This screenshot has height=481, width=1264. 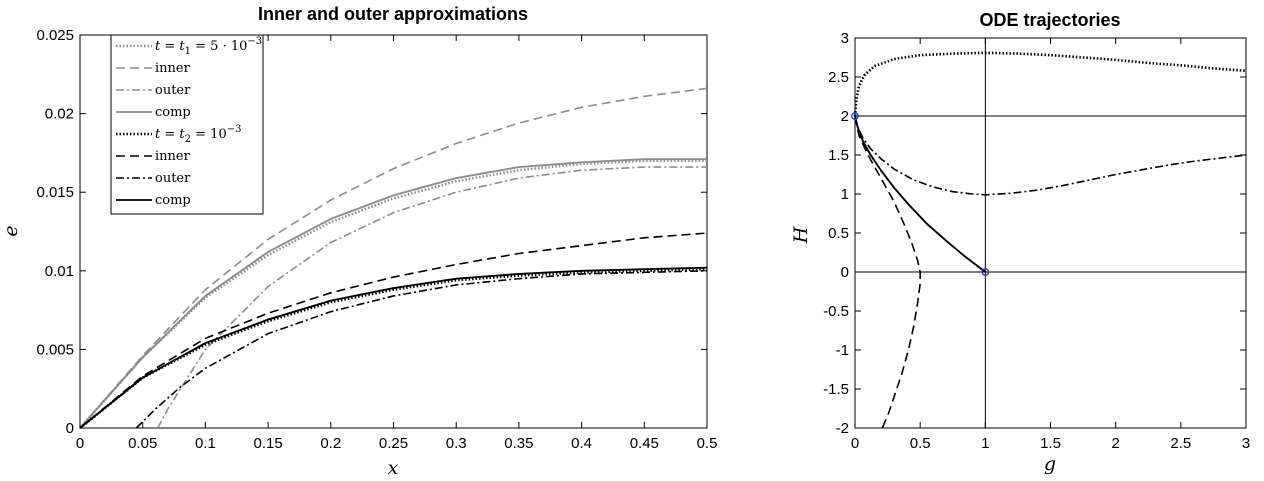 I want to click on legend-entry-comp-gray: comp, so click(x=153, y=112).